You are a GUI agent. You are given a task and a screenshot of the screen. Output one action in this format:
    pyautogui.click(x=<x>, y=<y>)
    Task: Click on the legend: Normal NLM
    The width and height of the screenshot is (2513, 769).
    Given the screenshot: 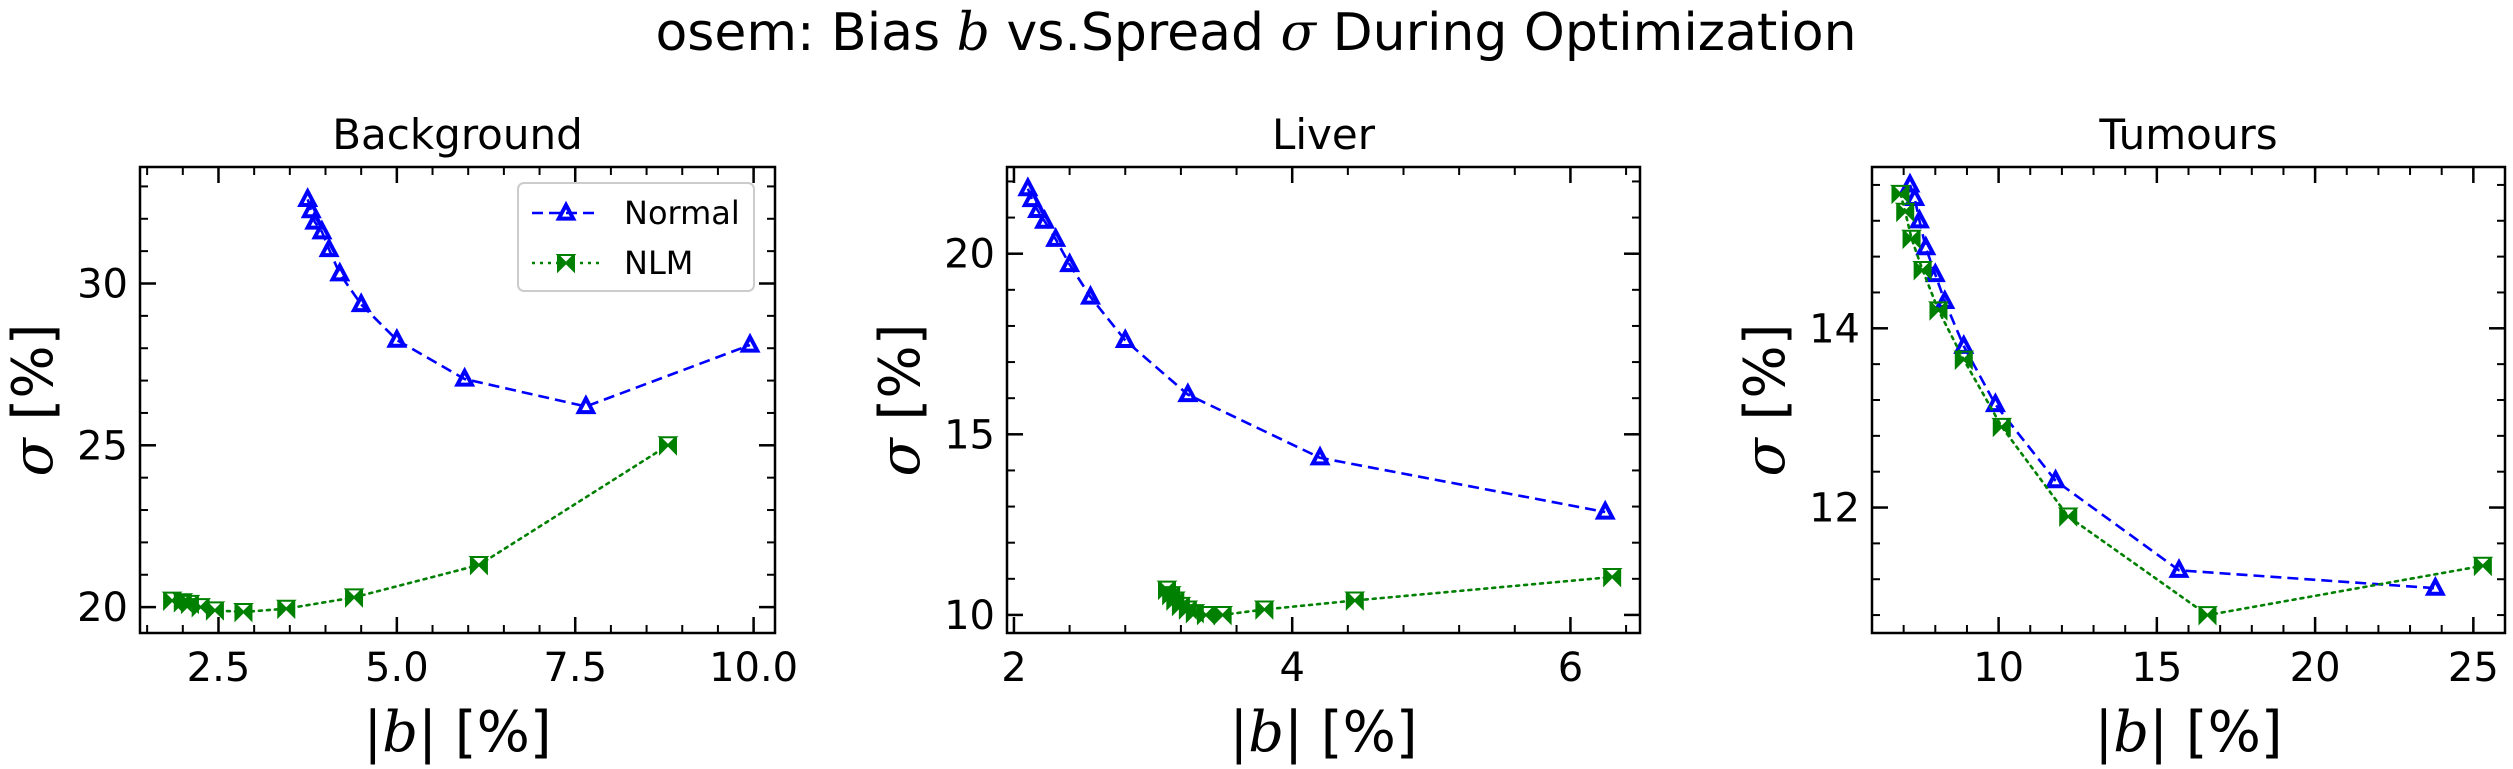 What is the action you would take?
    pyautogui.click(x=636, y=237)
    